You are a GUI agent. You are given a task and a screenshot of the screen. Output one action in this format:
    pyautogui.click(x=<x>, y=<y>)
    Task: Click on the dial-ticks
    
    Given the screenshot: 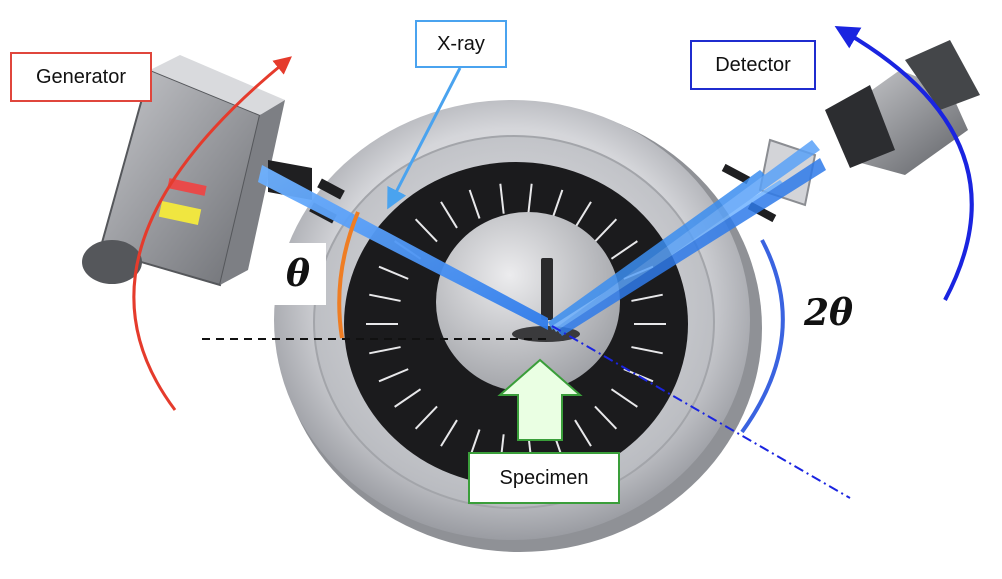 What is the action you would take?
    pyautogui.click(x=516, y=324)
    